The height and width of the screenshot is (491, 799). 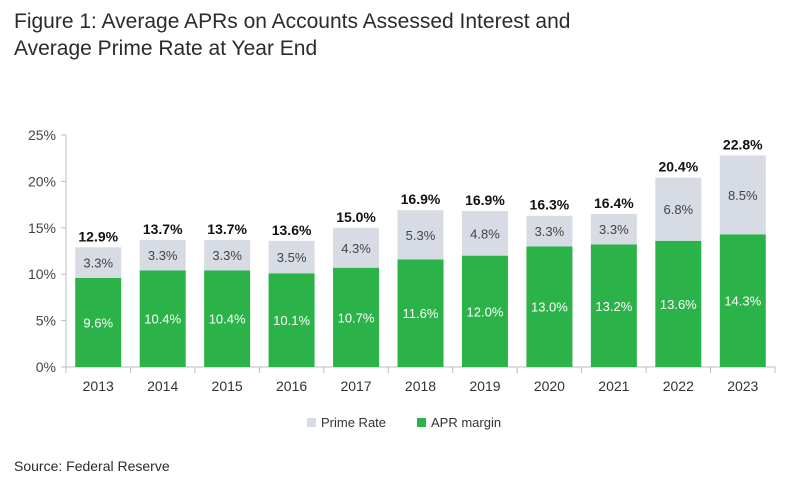 I want to click on data-label-total: 16.4%, so click(x=614, y=203).